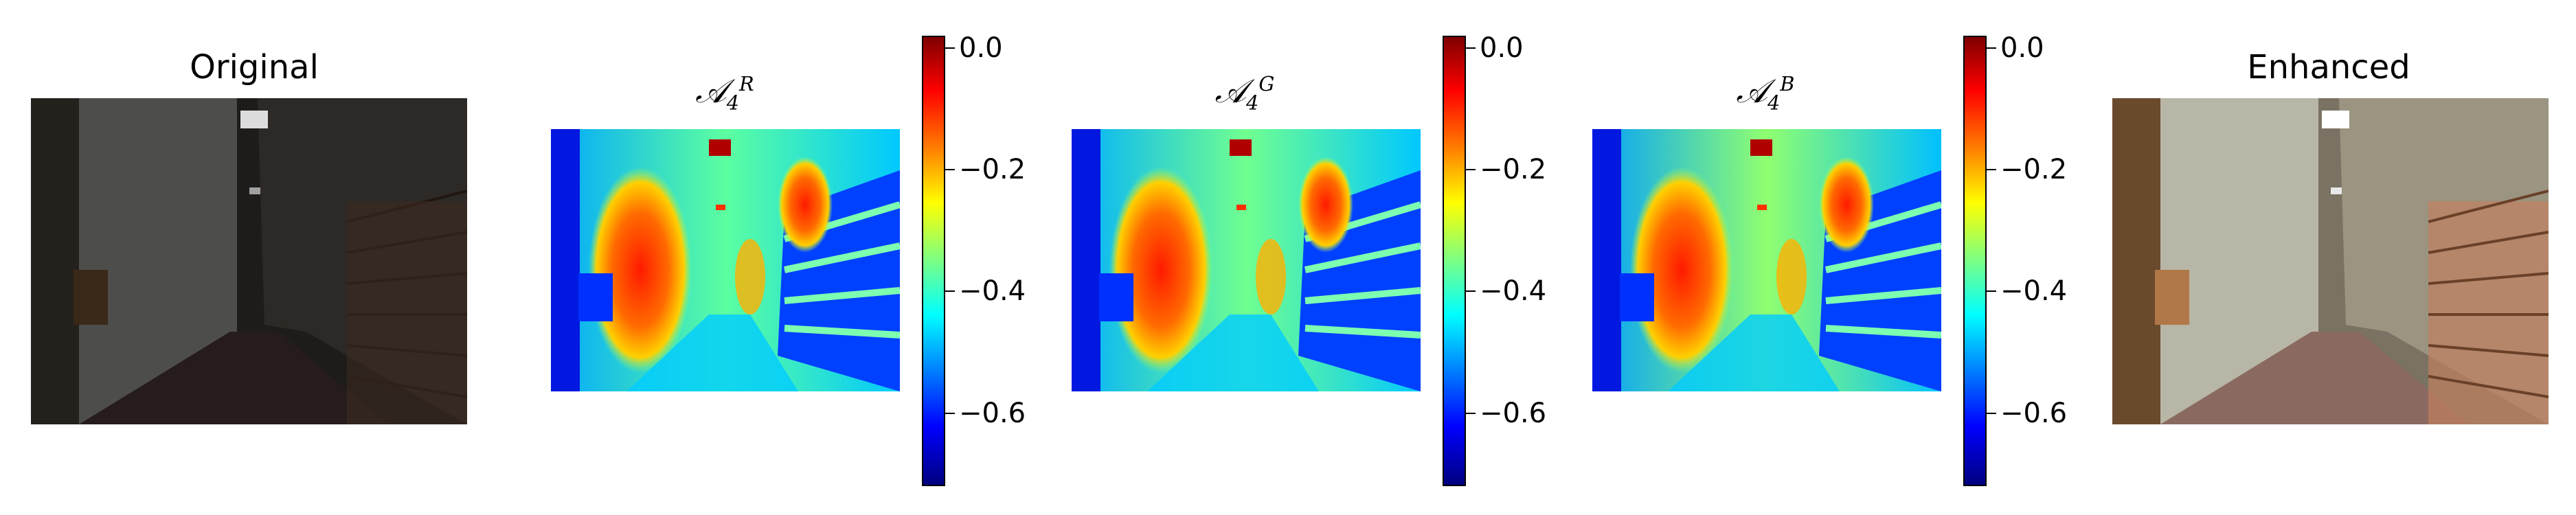  What do you see at coordinates (733, 103) in the screenshot?
I see `title-ar4-sub: 4` at bounding box center [733, 103].